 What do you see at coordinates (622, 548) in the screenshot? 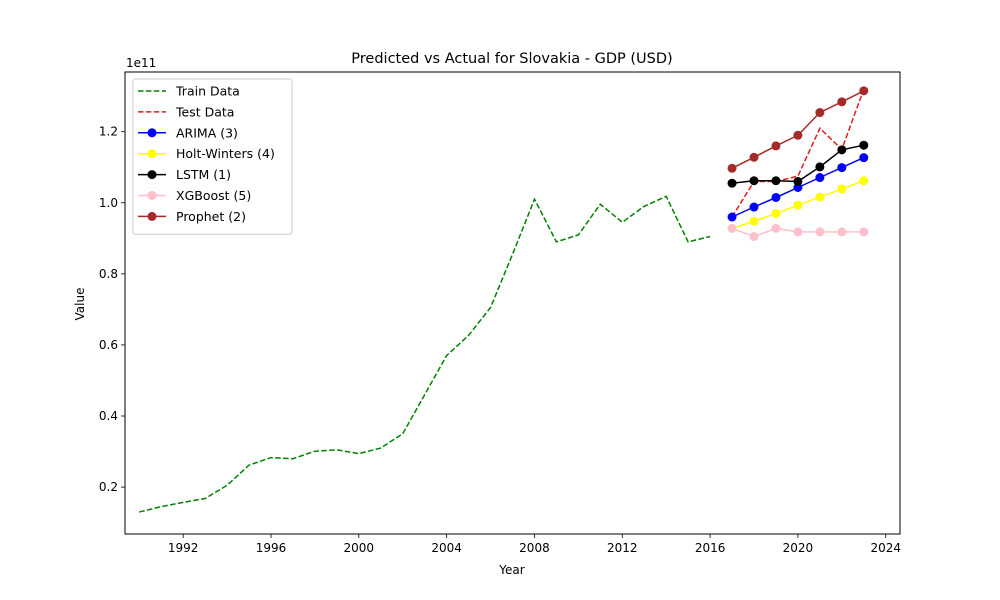
I see `x-tick-label: 2012` at bounding box center [622, 548].